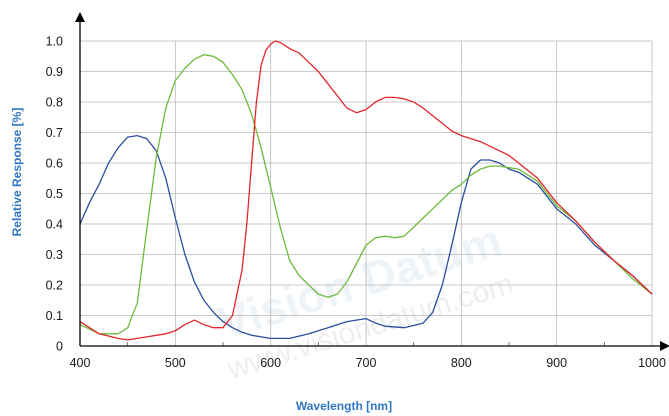 This screenshot has width=669, height=416. I want to click on x-tick-label: 400, so click(80, 363).